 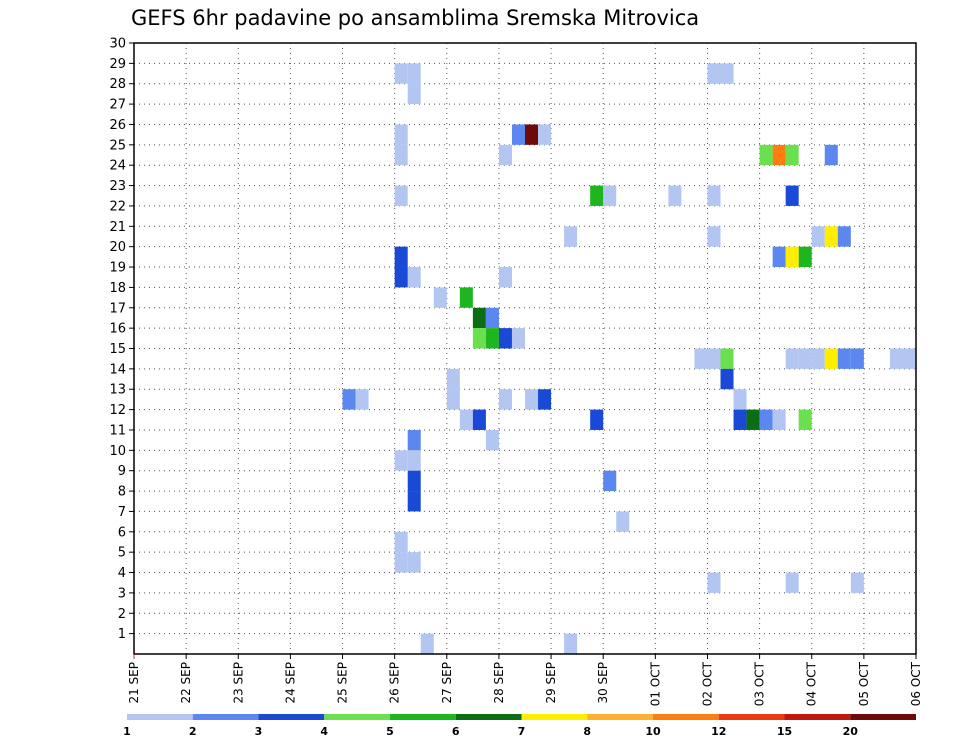 I want to click on y-tick-label: 29, so click(x=117, y=64).